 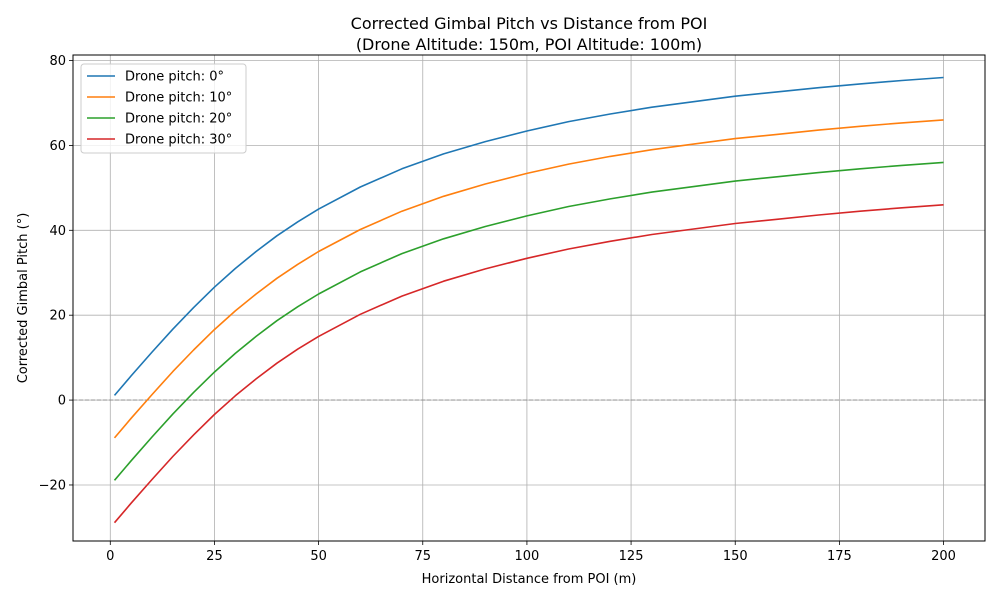 What do you see at coordinates (57, 146) in the screenshot?
I see `y-tick-label: 60` at bounding box center [57, 146].